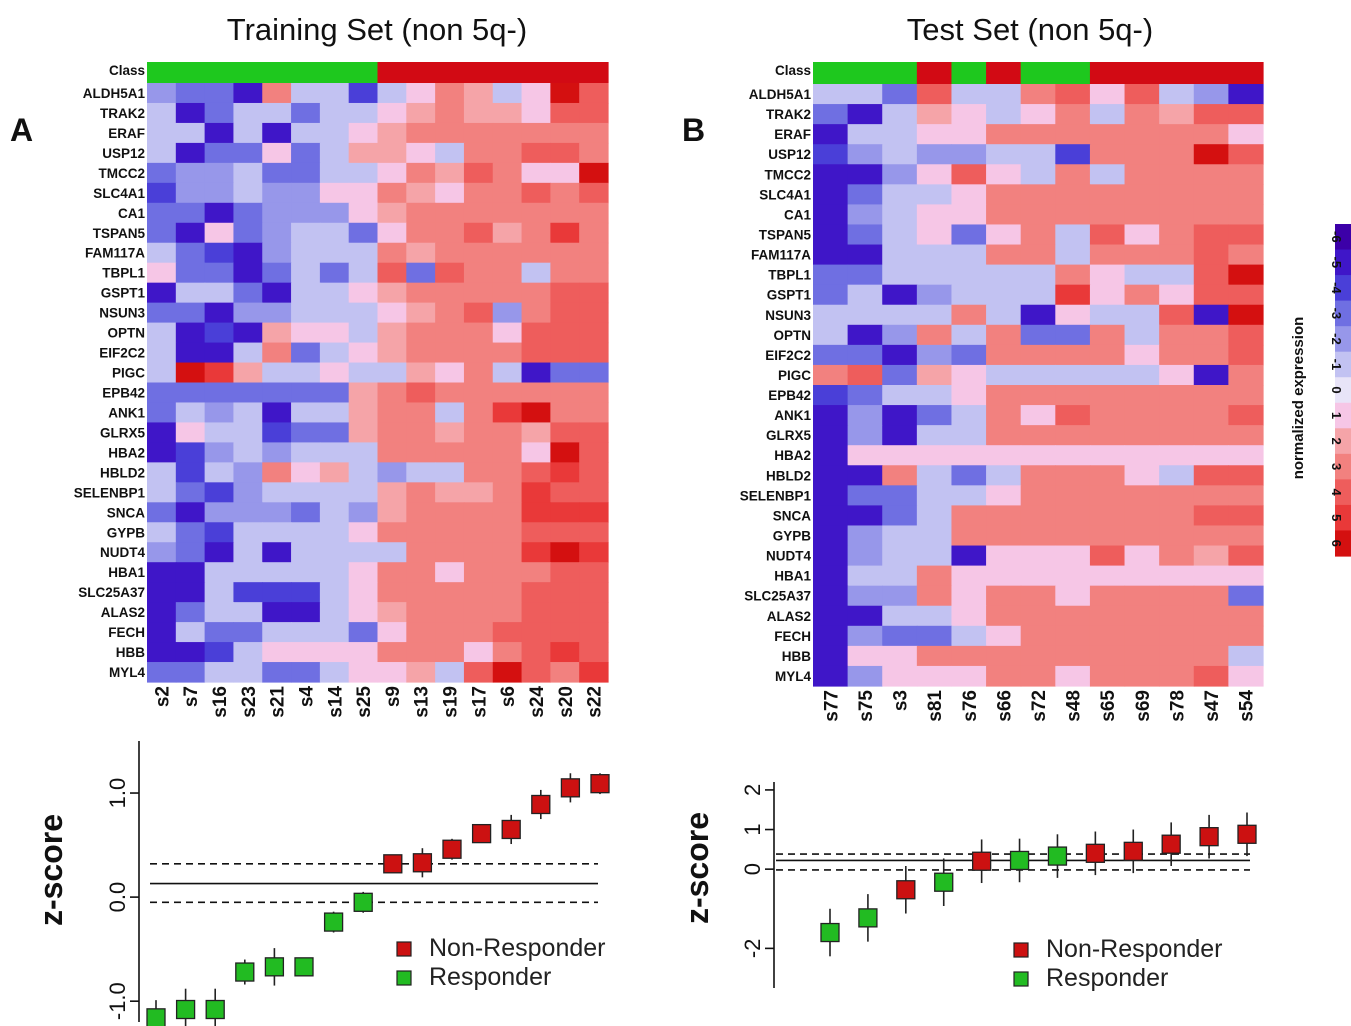 This screenshot has height=1026, width=1351. What do you see at coordinates (117, 1001) in the screenshot?
I see `y-tick-label: -1.0` at bounding box center [117, 1001].